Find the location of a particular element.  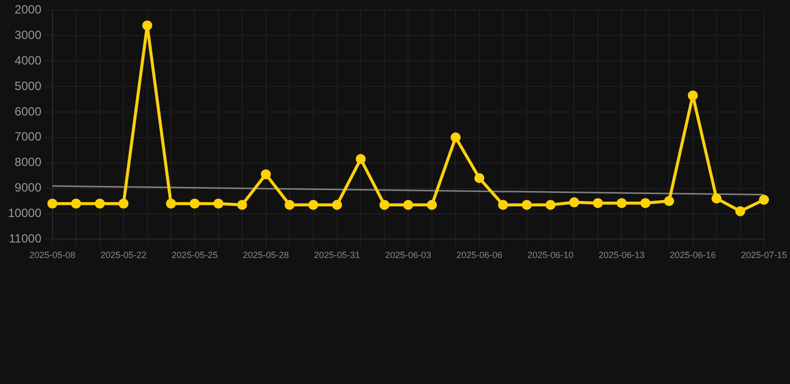

x-tick-label: 2025-05-25 is located at coordinates (195, 255).